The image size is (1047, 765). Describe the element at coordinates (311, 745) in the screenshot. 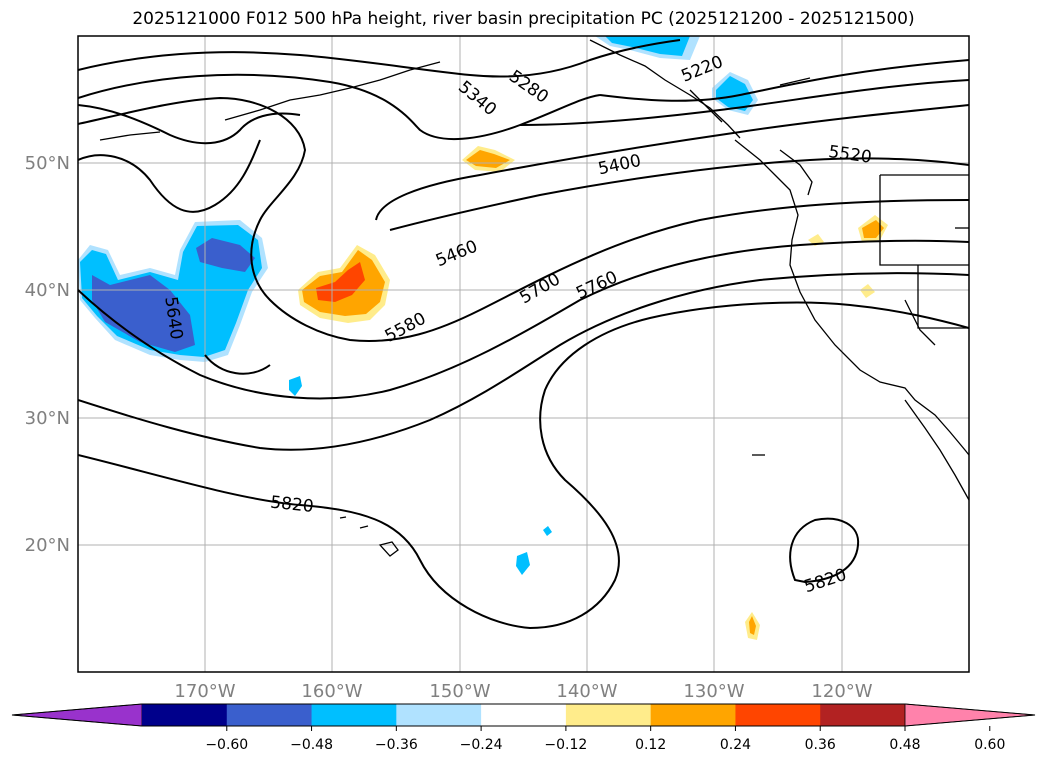

I see `colorbar-tick-label: −0.48` at that location.